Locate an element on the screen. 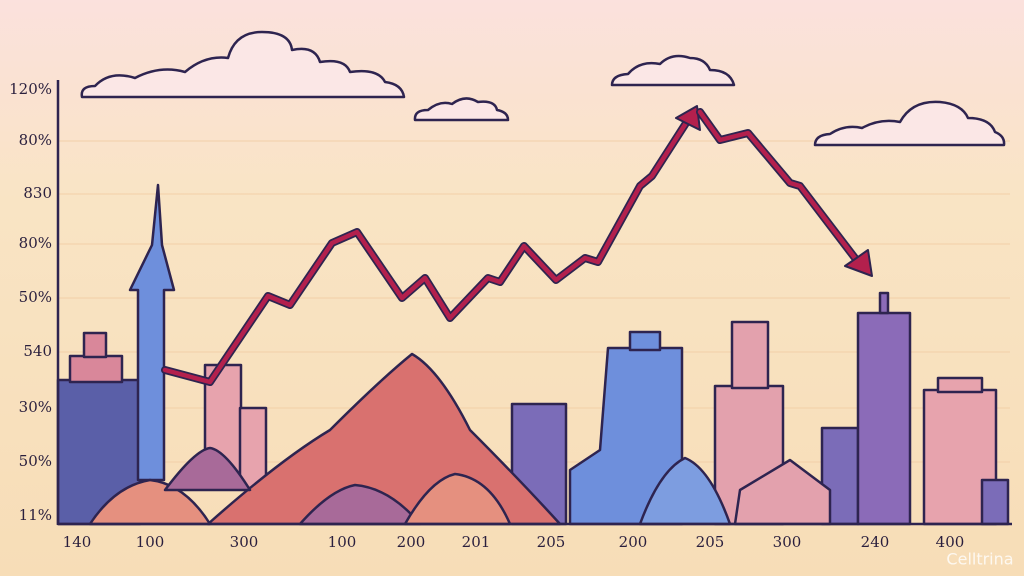 The width and height of the screenshot is (1024, 576). x-axis-label: 201 is located at coordinates (476, 542).